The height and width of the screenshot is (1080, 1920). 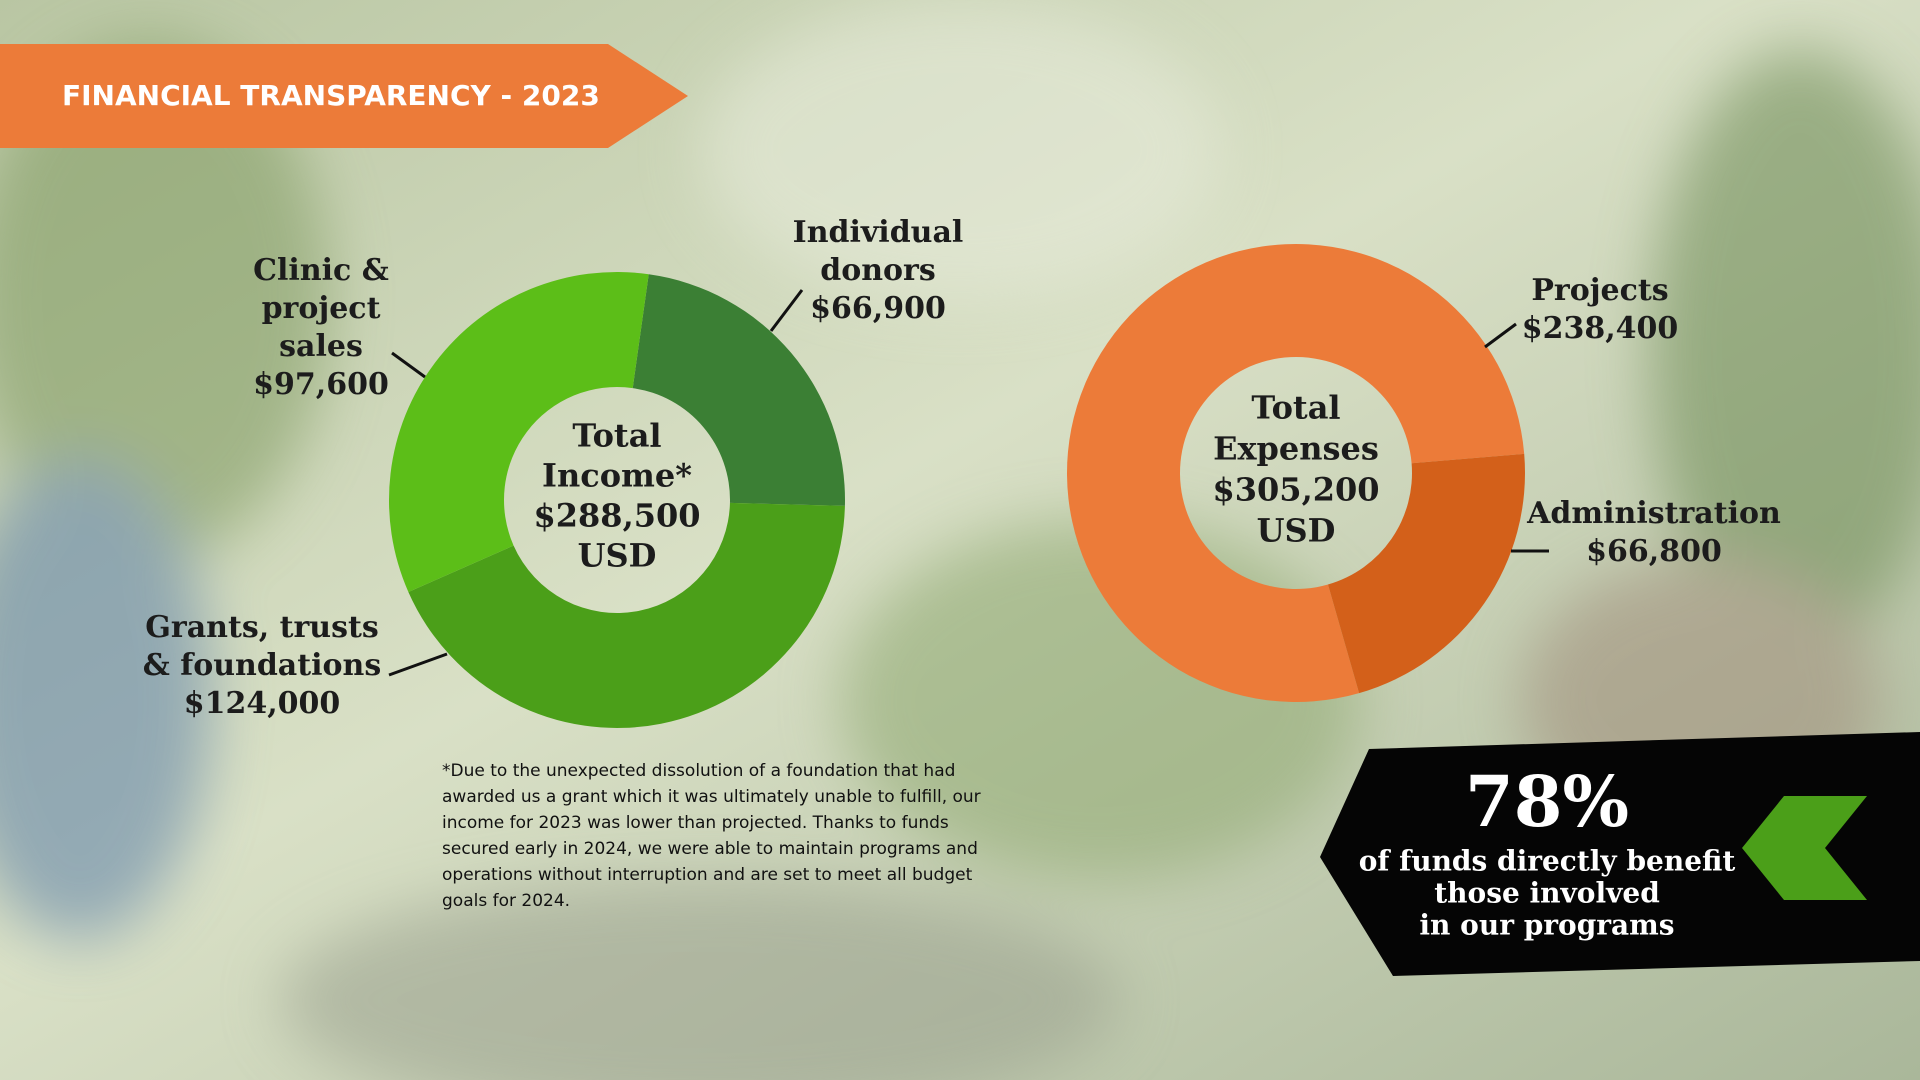 What do you see at coordinates (321, 308) in the screenshot?
I see `segment-label: Clinic & project sales` at bounding box center [321, 308].